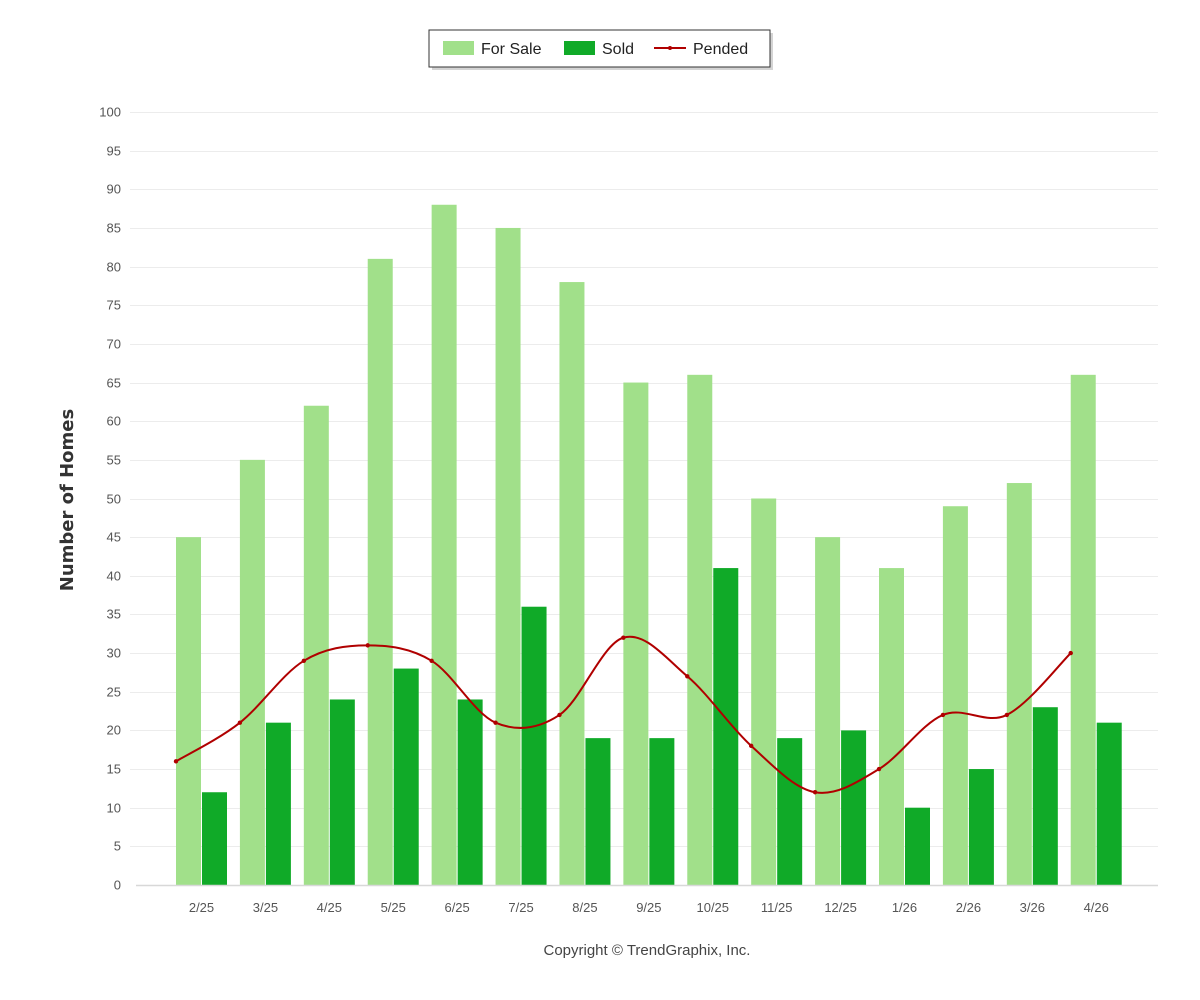  I want to click on legend-label-pended: Pended, so click(720, 49).